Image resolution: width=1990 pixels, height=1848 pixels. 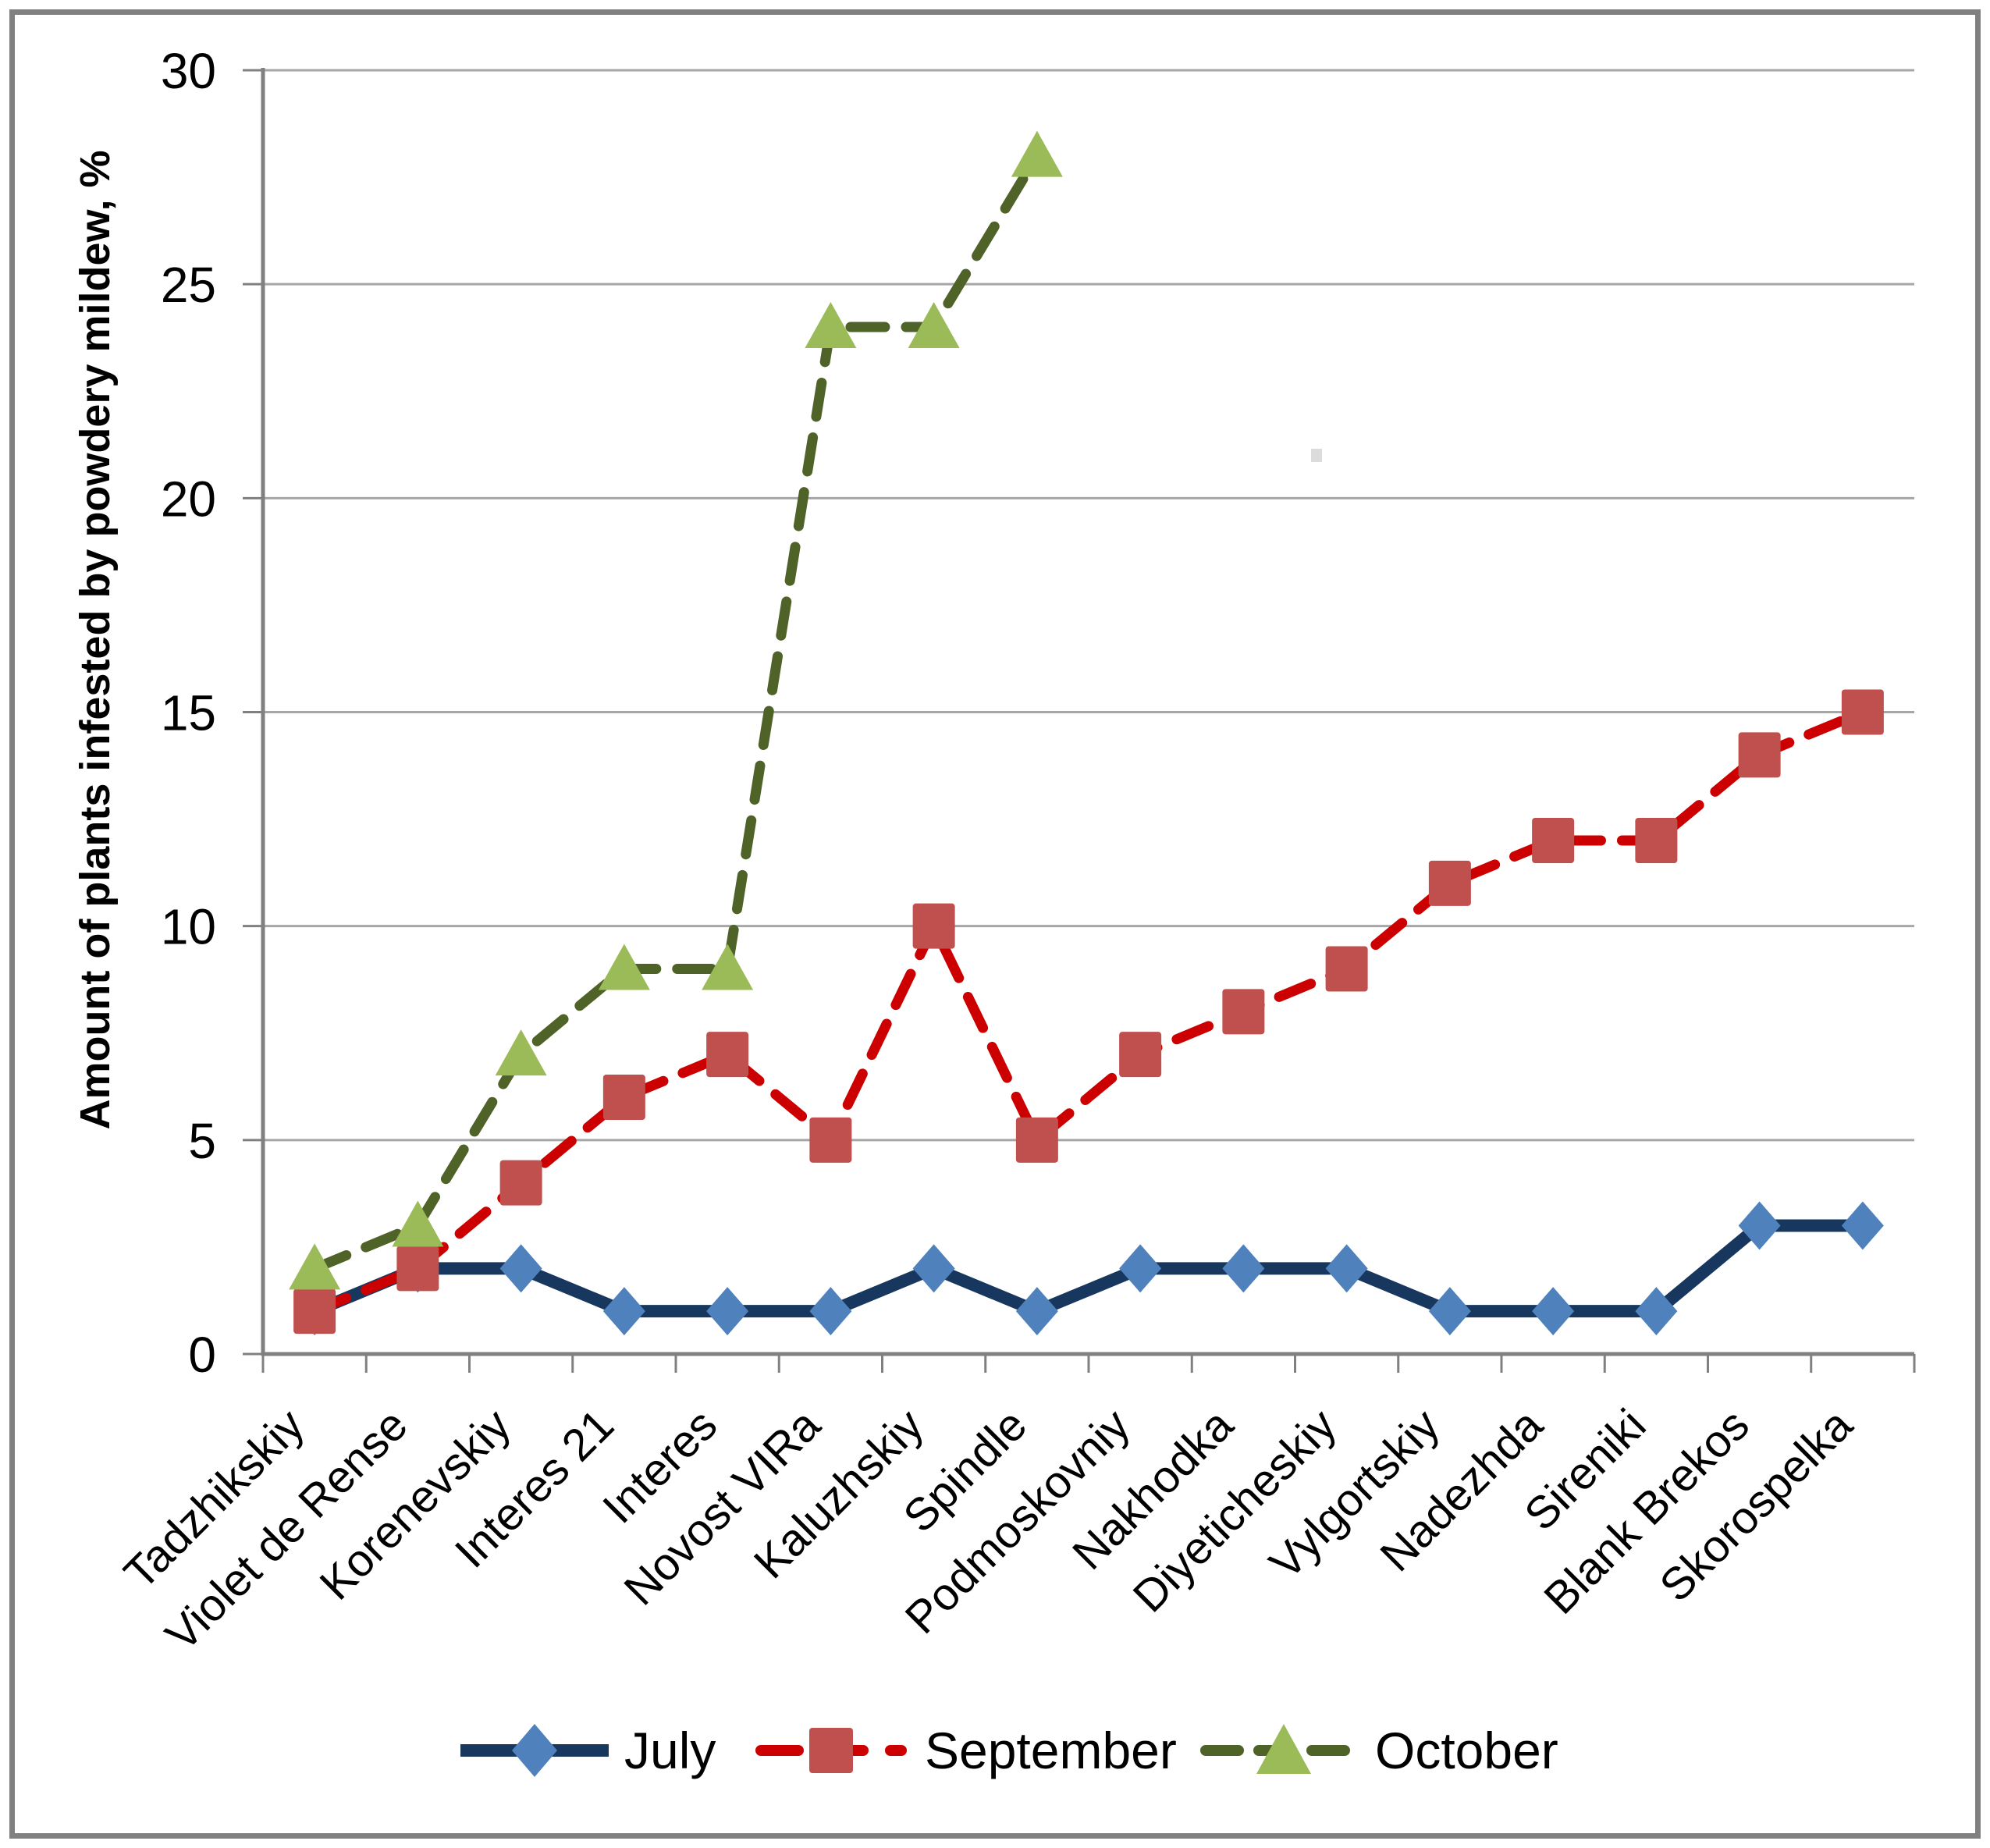 I want to click on legend-label-october: October, so click(x=1466, y=1750).